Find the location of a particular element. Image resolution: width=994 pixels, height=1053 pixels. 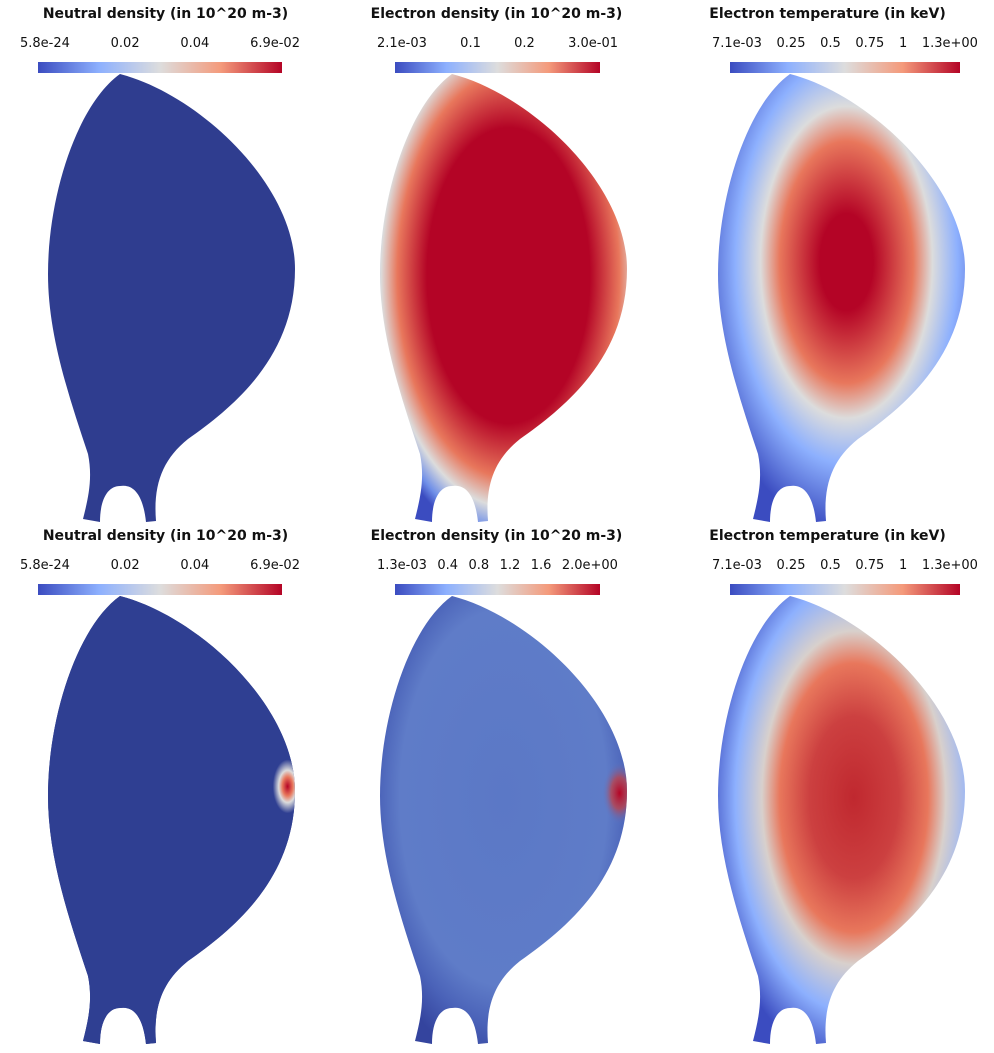

colorbar-tick-label: 1.3e-03 is located at coordinates (402, 565).